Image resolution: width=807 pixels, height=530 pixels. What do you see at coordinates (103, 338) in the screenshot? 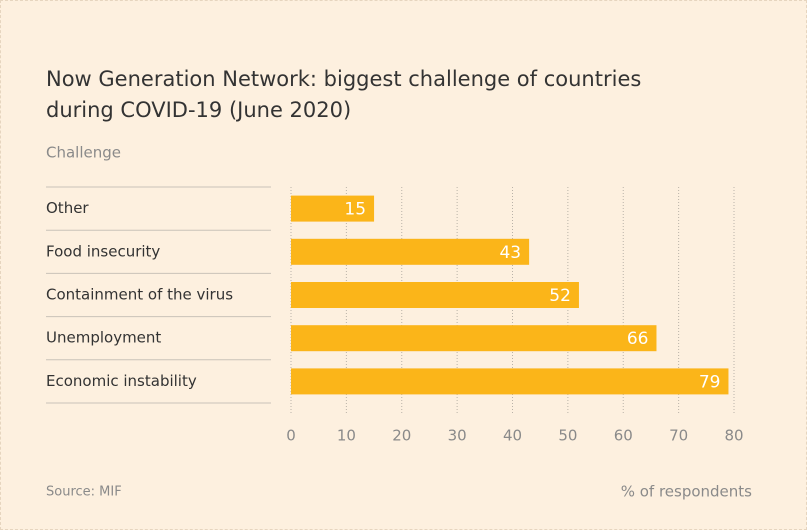
I see `y-tick-label: Unemployment` at bounding box center [103, 338].